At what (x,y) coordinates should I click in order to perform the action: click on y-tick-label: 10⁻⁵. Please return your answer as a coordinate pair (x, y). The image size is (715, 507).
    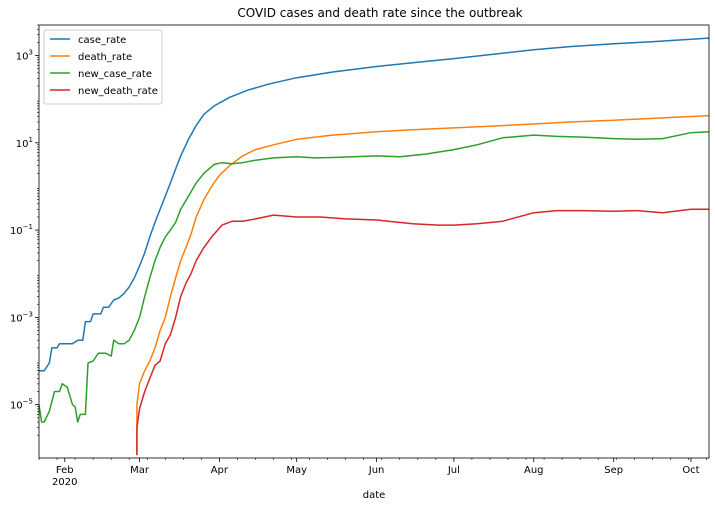
    Looking at the image, I should click on (21, 405).